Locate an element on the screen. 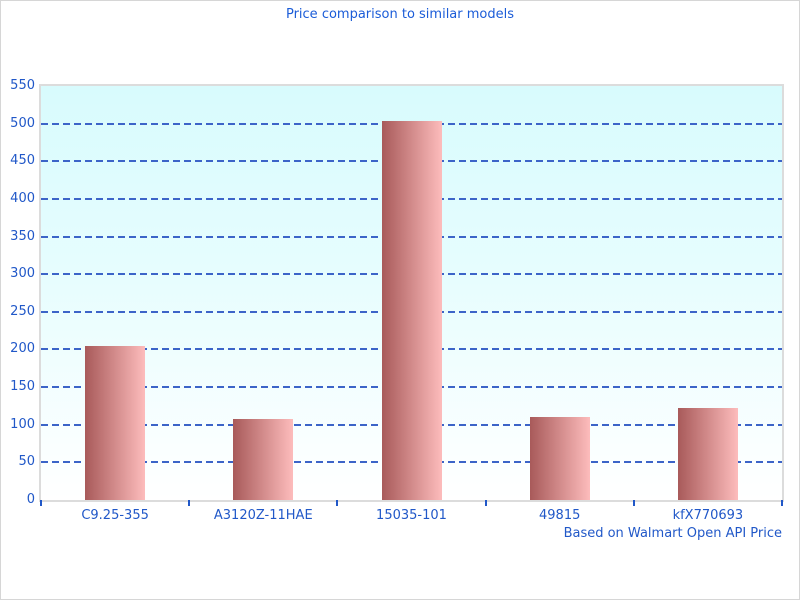  x-axis-category-label-49815: 49815 is located at coordinates (560, 515).